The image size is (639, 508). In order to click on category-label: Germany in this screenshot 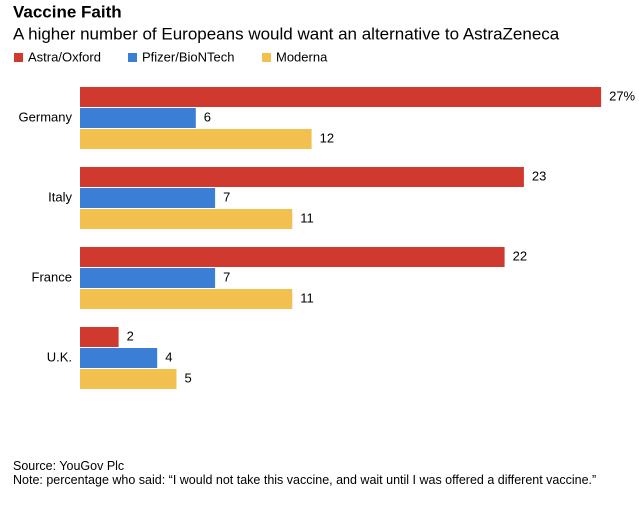, I will do `click(46, 116)`.